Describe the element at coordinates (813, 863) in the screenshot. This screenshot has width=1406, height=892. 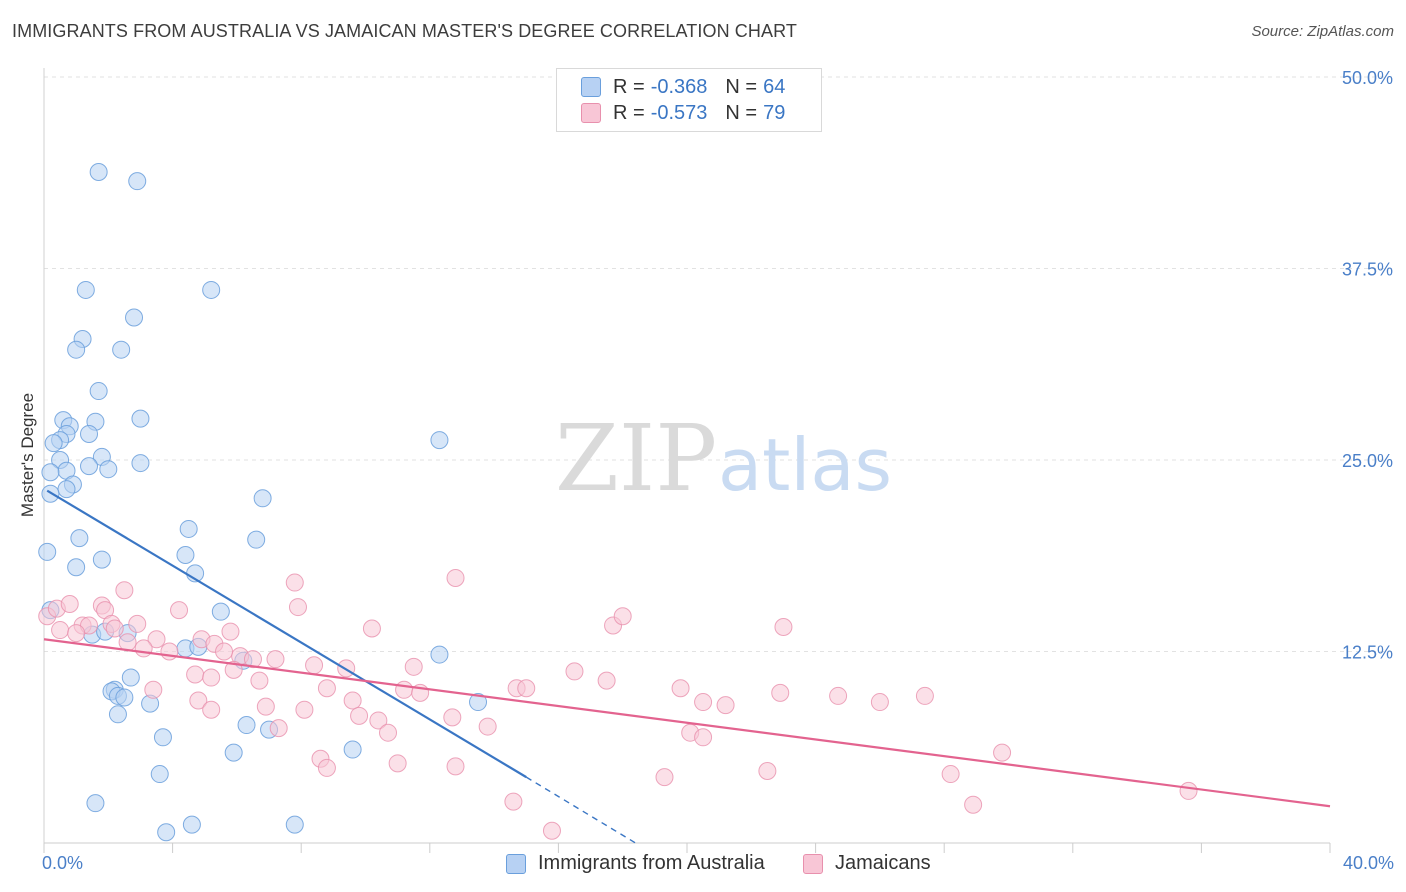
I see `bottom-legend-swatch-jamaicans` at that location.